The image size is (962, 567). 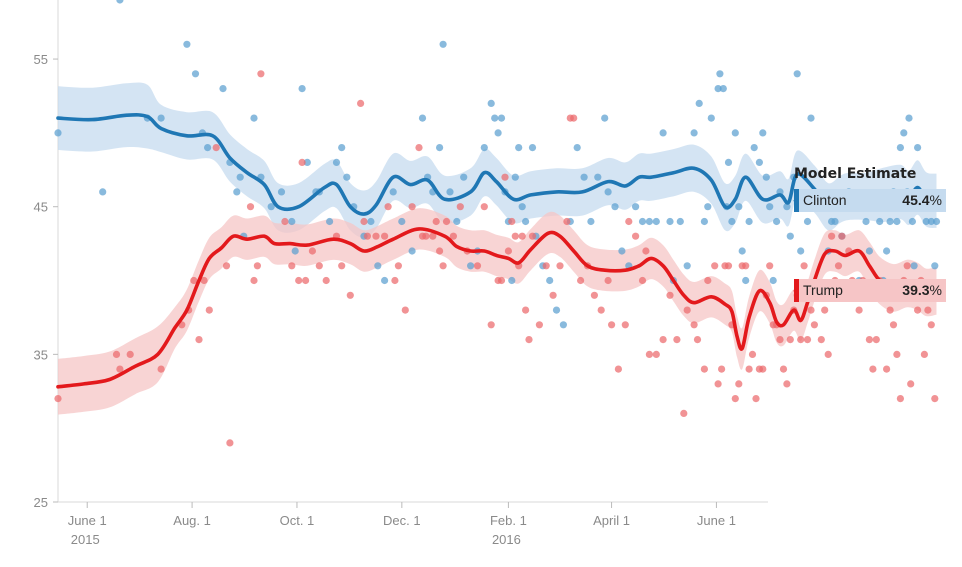 What do you see at coordinates (508, 520) in the screenshot?
I see `x-tick-label: Feb. 1` at bounding box center [508, 520].